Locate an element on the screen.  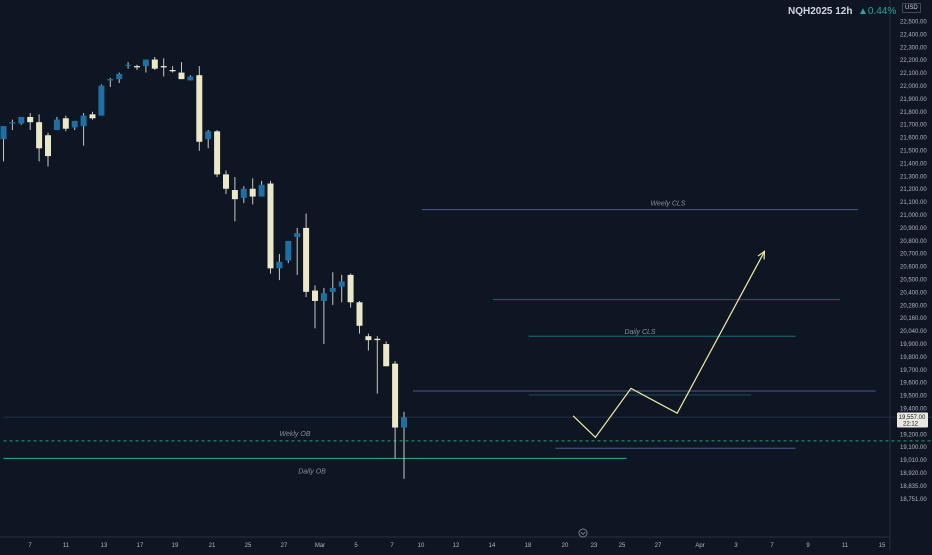
y-tick-label: 21,900.00 is located at coordinates (913, 100).